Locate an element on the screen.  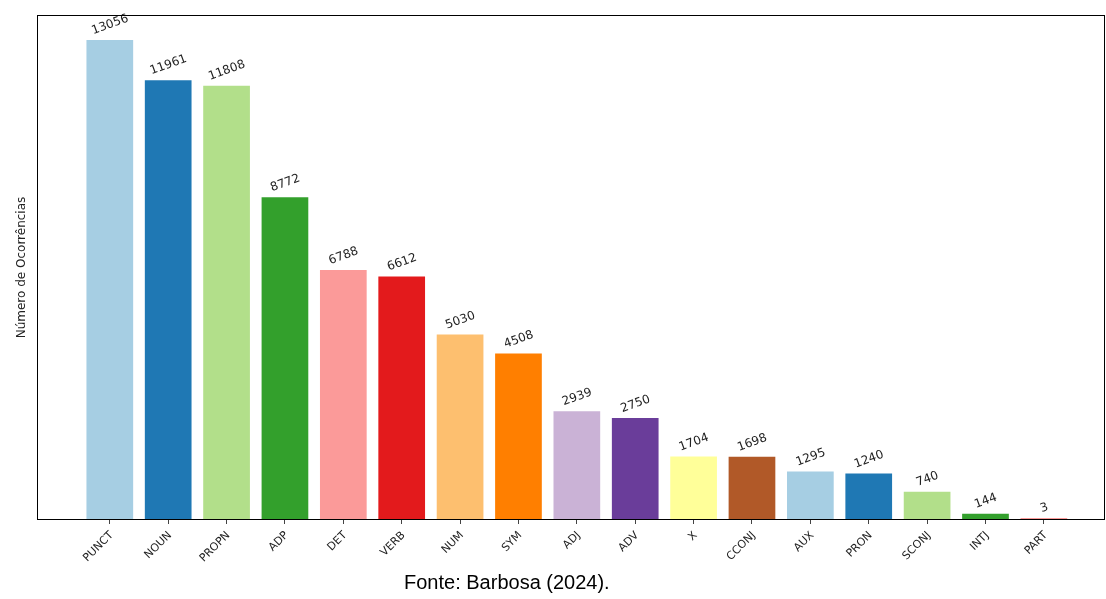
data-label: 4508 is located at coordinates (518, 339).